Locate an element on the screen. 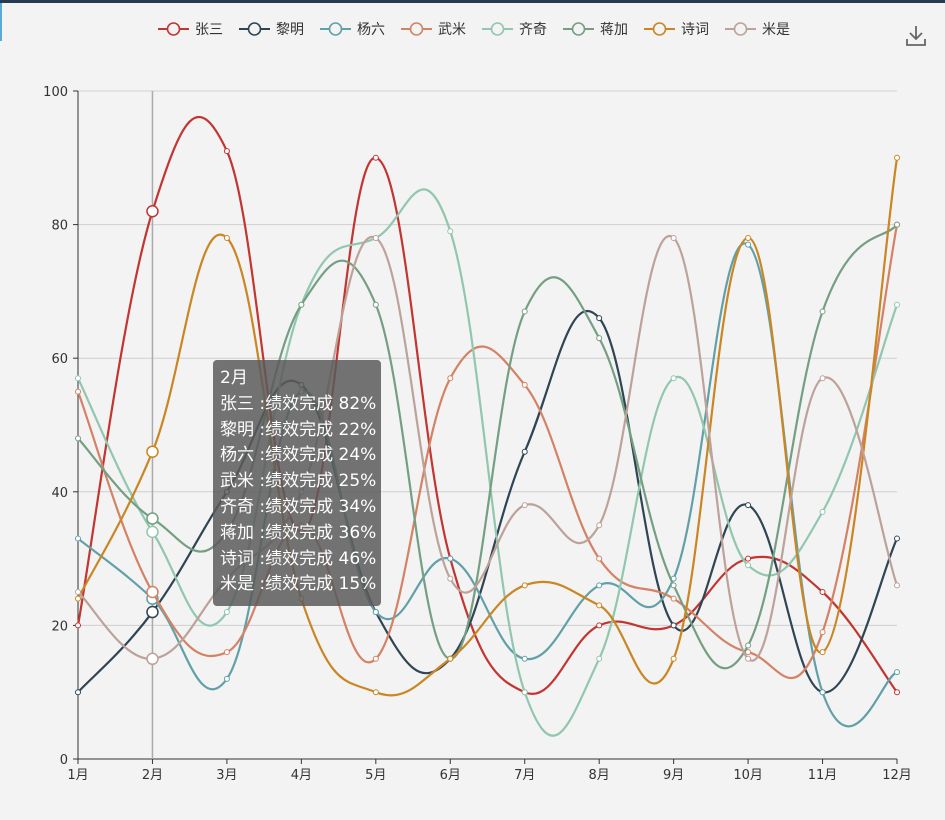  legend-item: 米是 is located at coordinates (757, 30).